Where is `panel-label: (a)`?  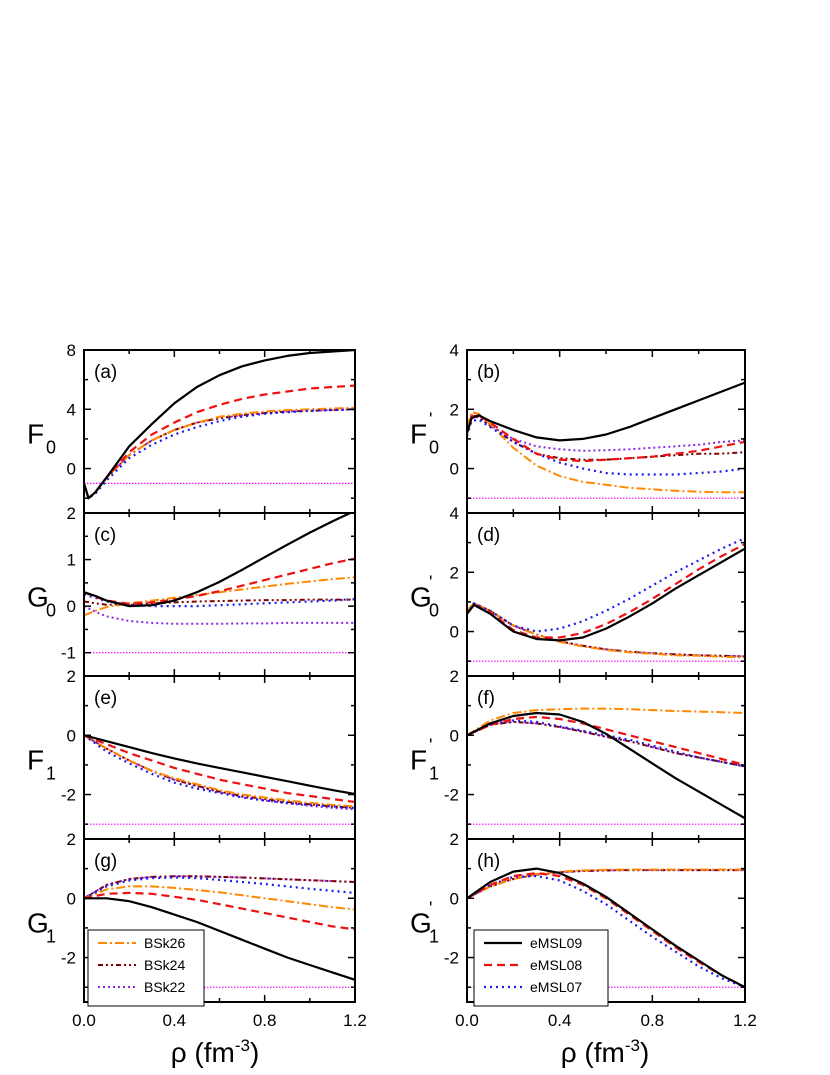 panel-label: (a) is located at coordinates (105, 372).